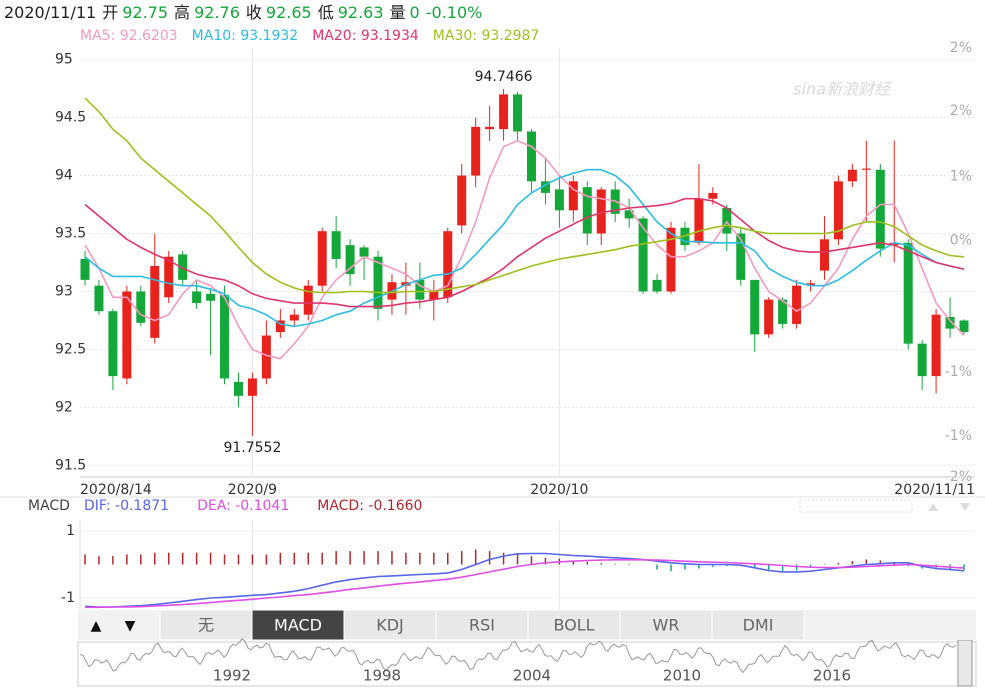  Describe the element at coordinates (965, 507) in the screenshot. I see `down-icon` at that location.